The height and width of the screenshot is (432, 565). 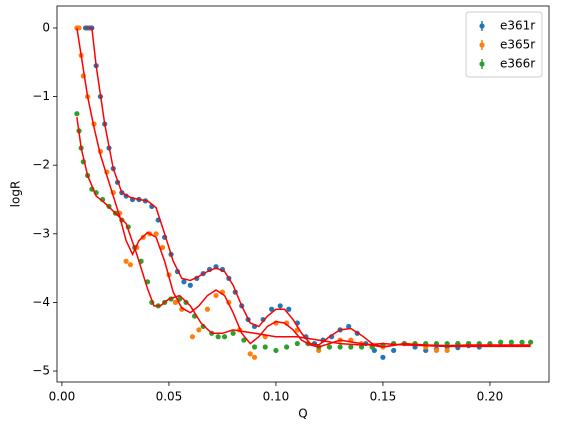 What do you see at coordinates (276, 397) in the screenshot?
I see `x-tick-label: 0.10` at bounding box center [276, 397].